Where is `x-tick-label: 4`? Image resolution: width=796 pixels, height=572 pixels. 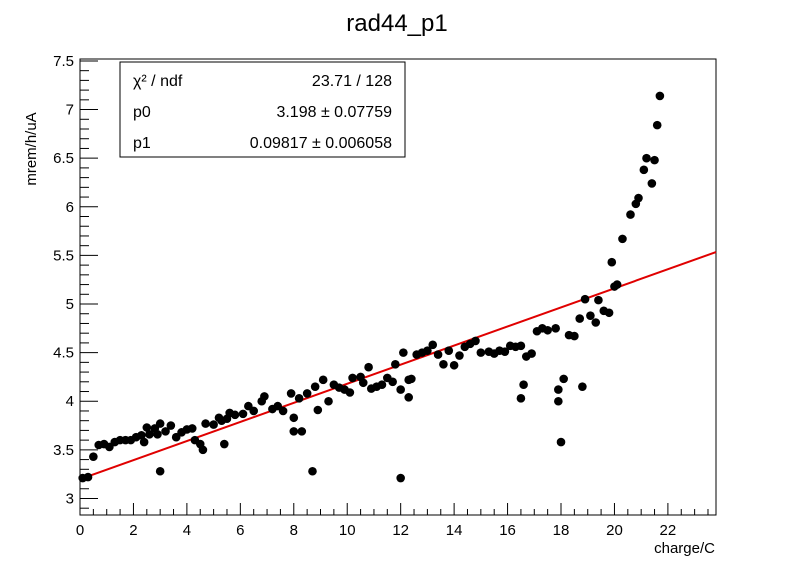
x-tick-label: 4 is located at coordinates (187, 530).